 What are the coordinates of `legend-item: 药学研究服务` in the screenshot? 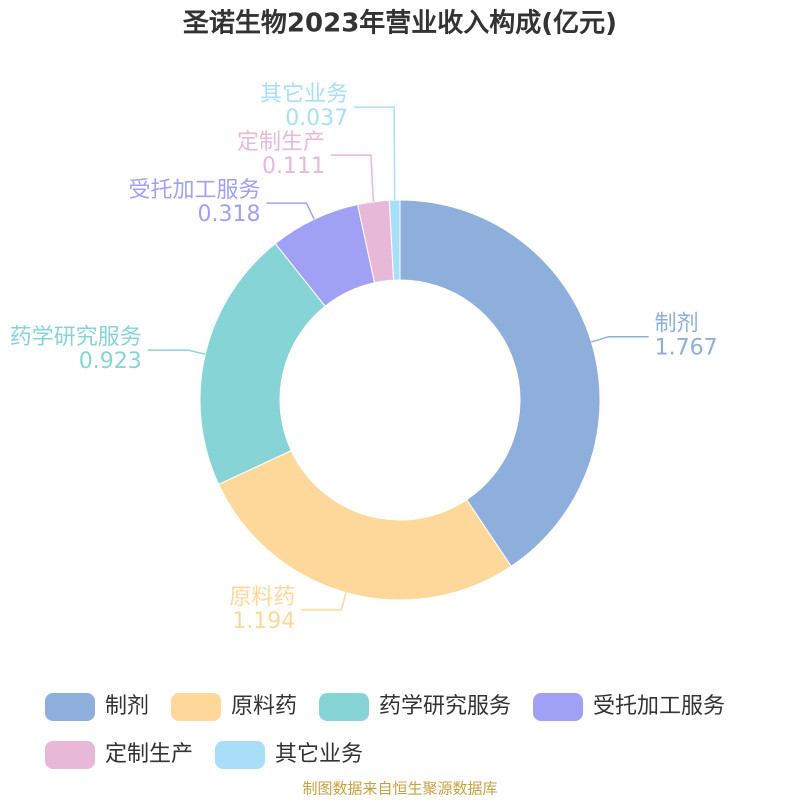 It's located at (415, 707).